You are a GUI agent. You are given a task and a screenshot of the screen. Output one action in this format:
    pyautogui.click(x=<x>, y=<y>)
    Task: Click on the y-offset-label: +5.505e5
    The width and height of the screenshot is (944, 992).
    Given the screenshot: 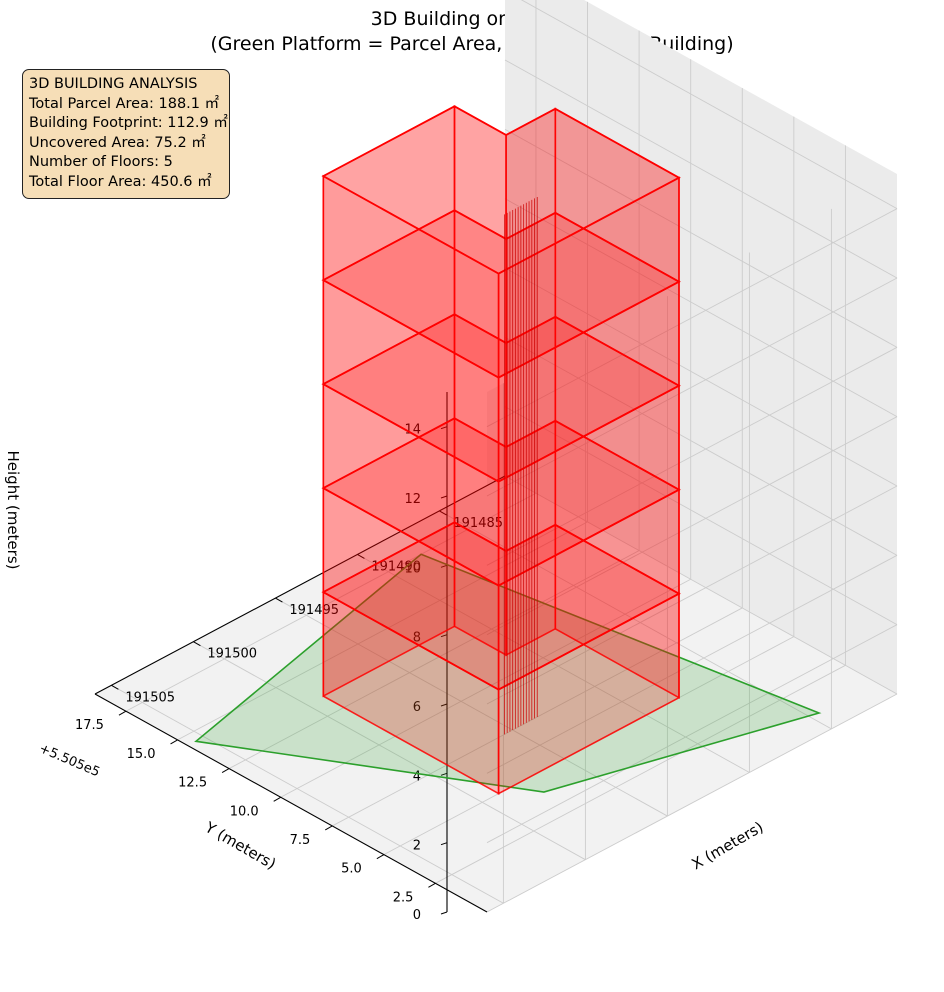 What is the action you would take?
    pyautogui.click(x=69, y=760)
    